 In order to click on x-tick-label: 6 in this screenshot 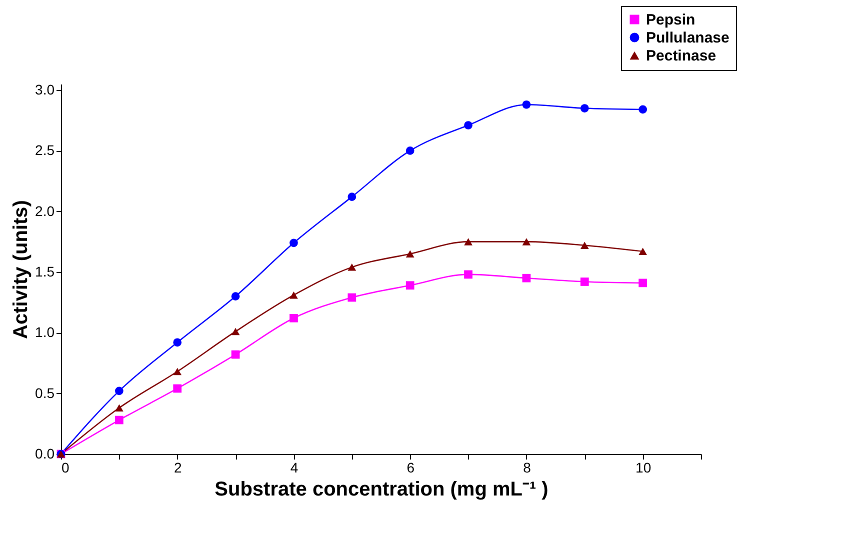, I will do `click(410, 468)`.